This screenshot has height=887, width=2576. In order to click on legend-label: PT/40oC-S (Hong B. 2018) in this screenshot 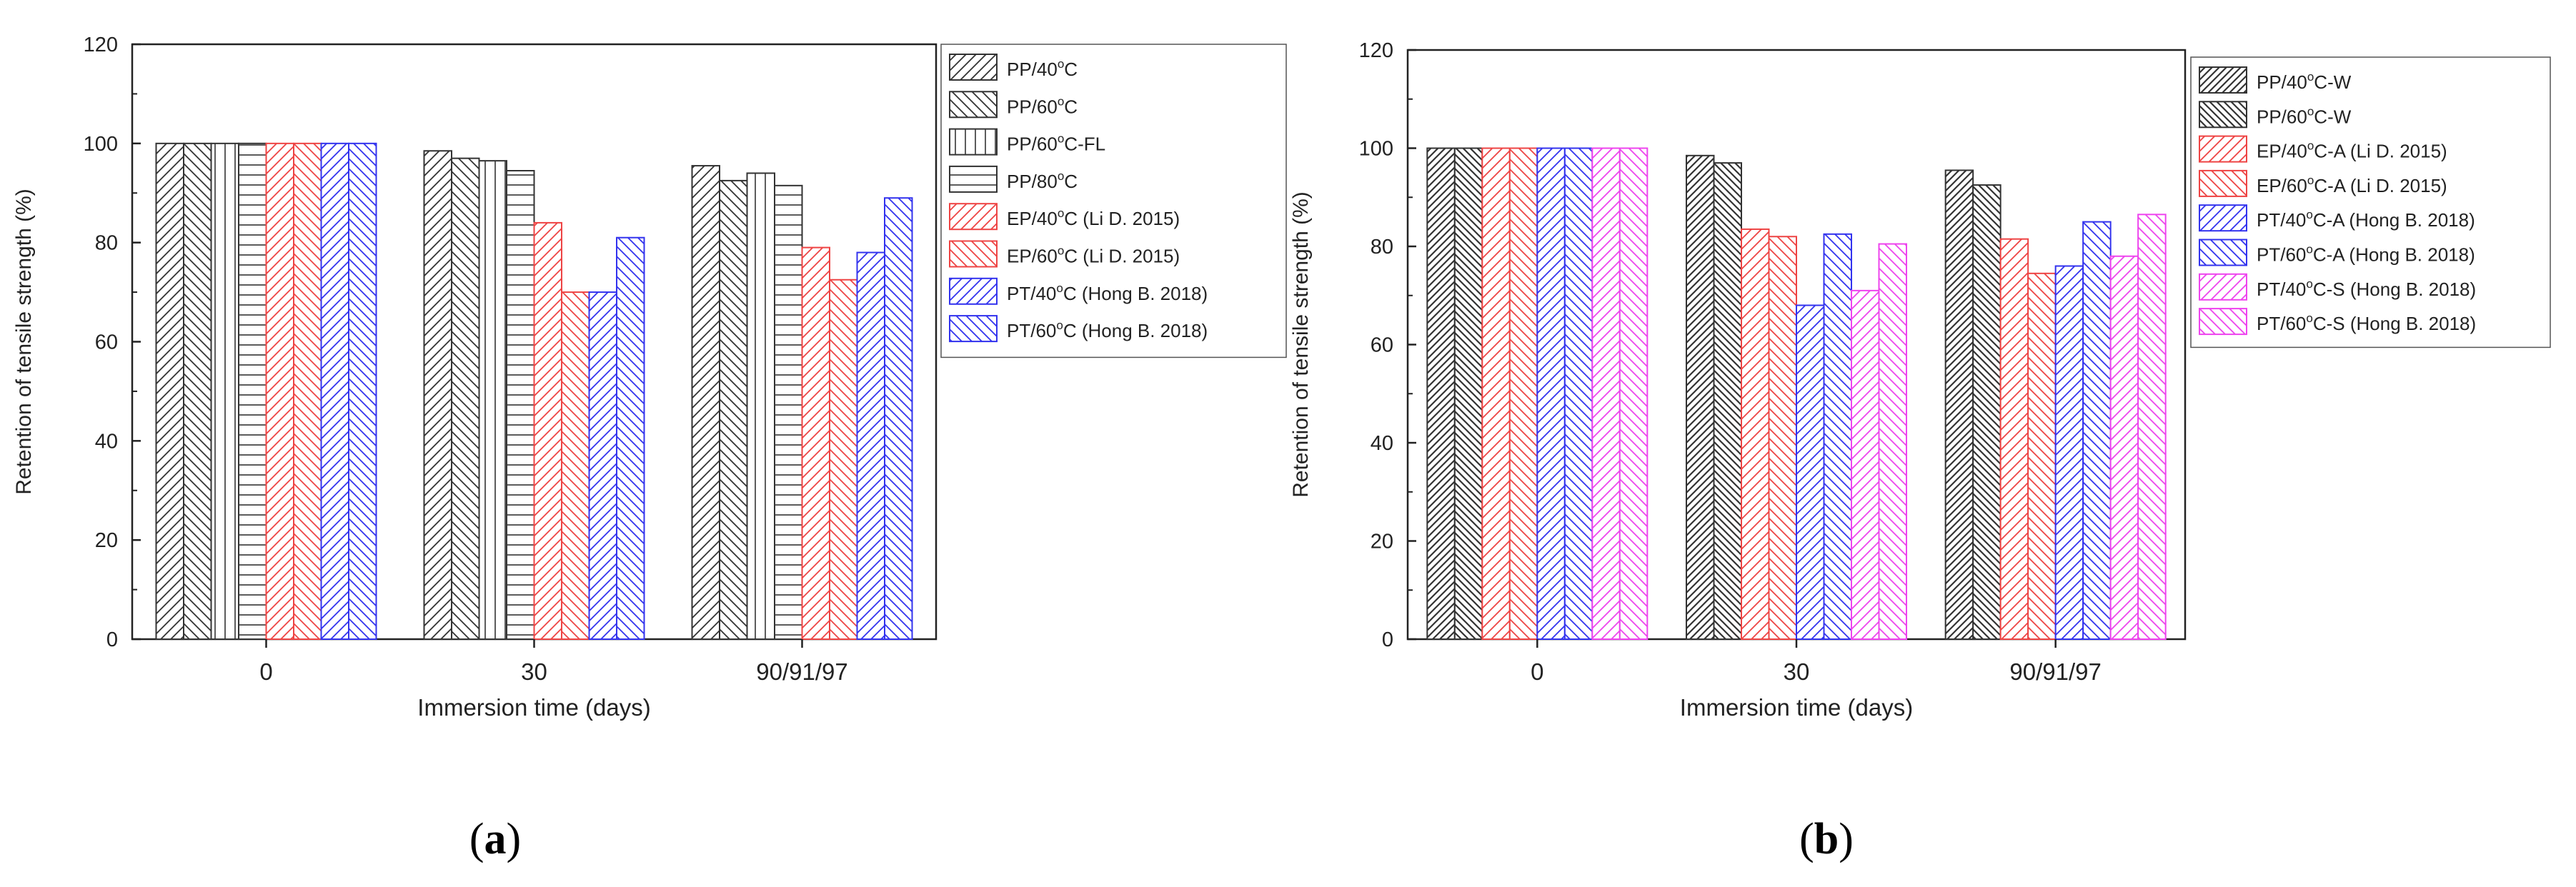, I will do `click(2366, 288)`.